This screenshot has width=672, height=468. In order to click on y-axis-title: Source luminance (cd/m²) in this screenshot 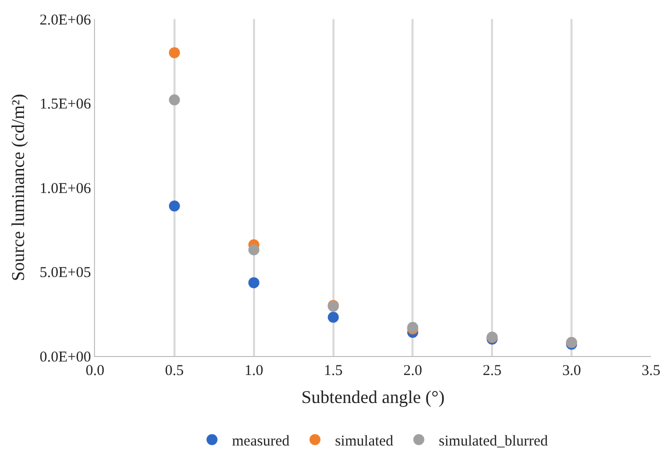, I will do `click(18, 188)`.